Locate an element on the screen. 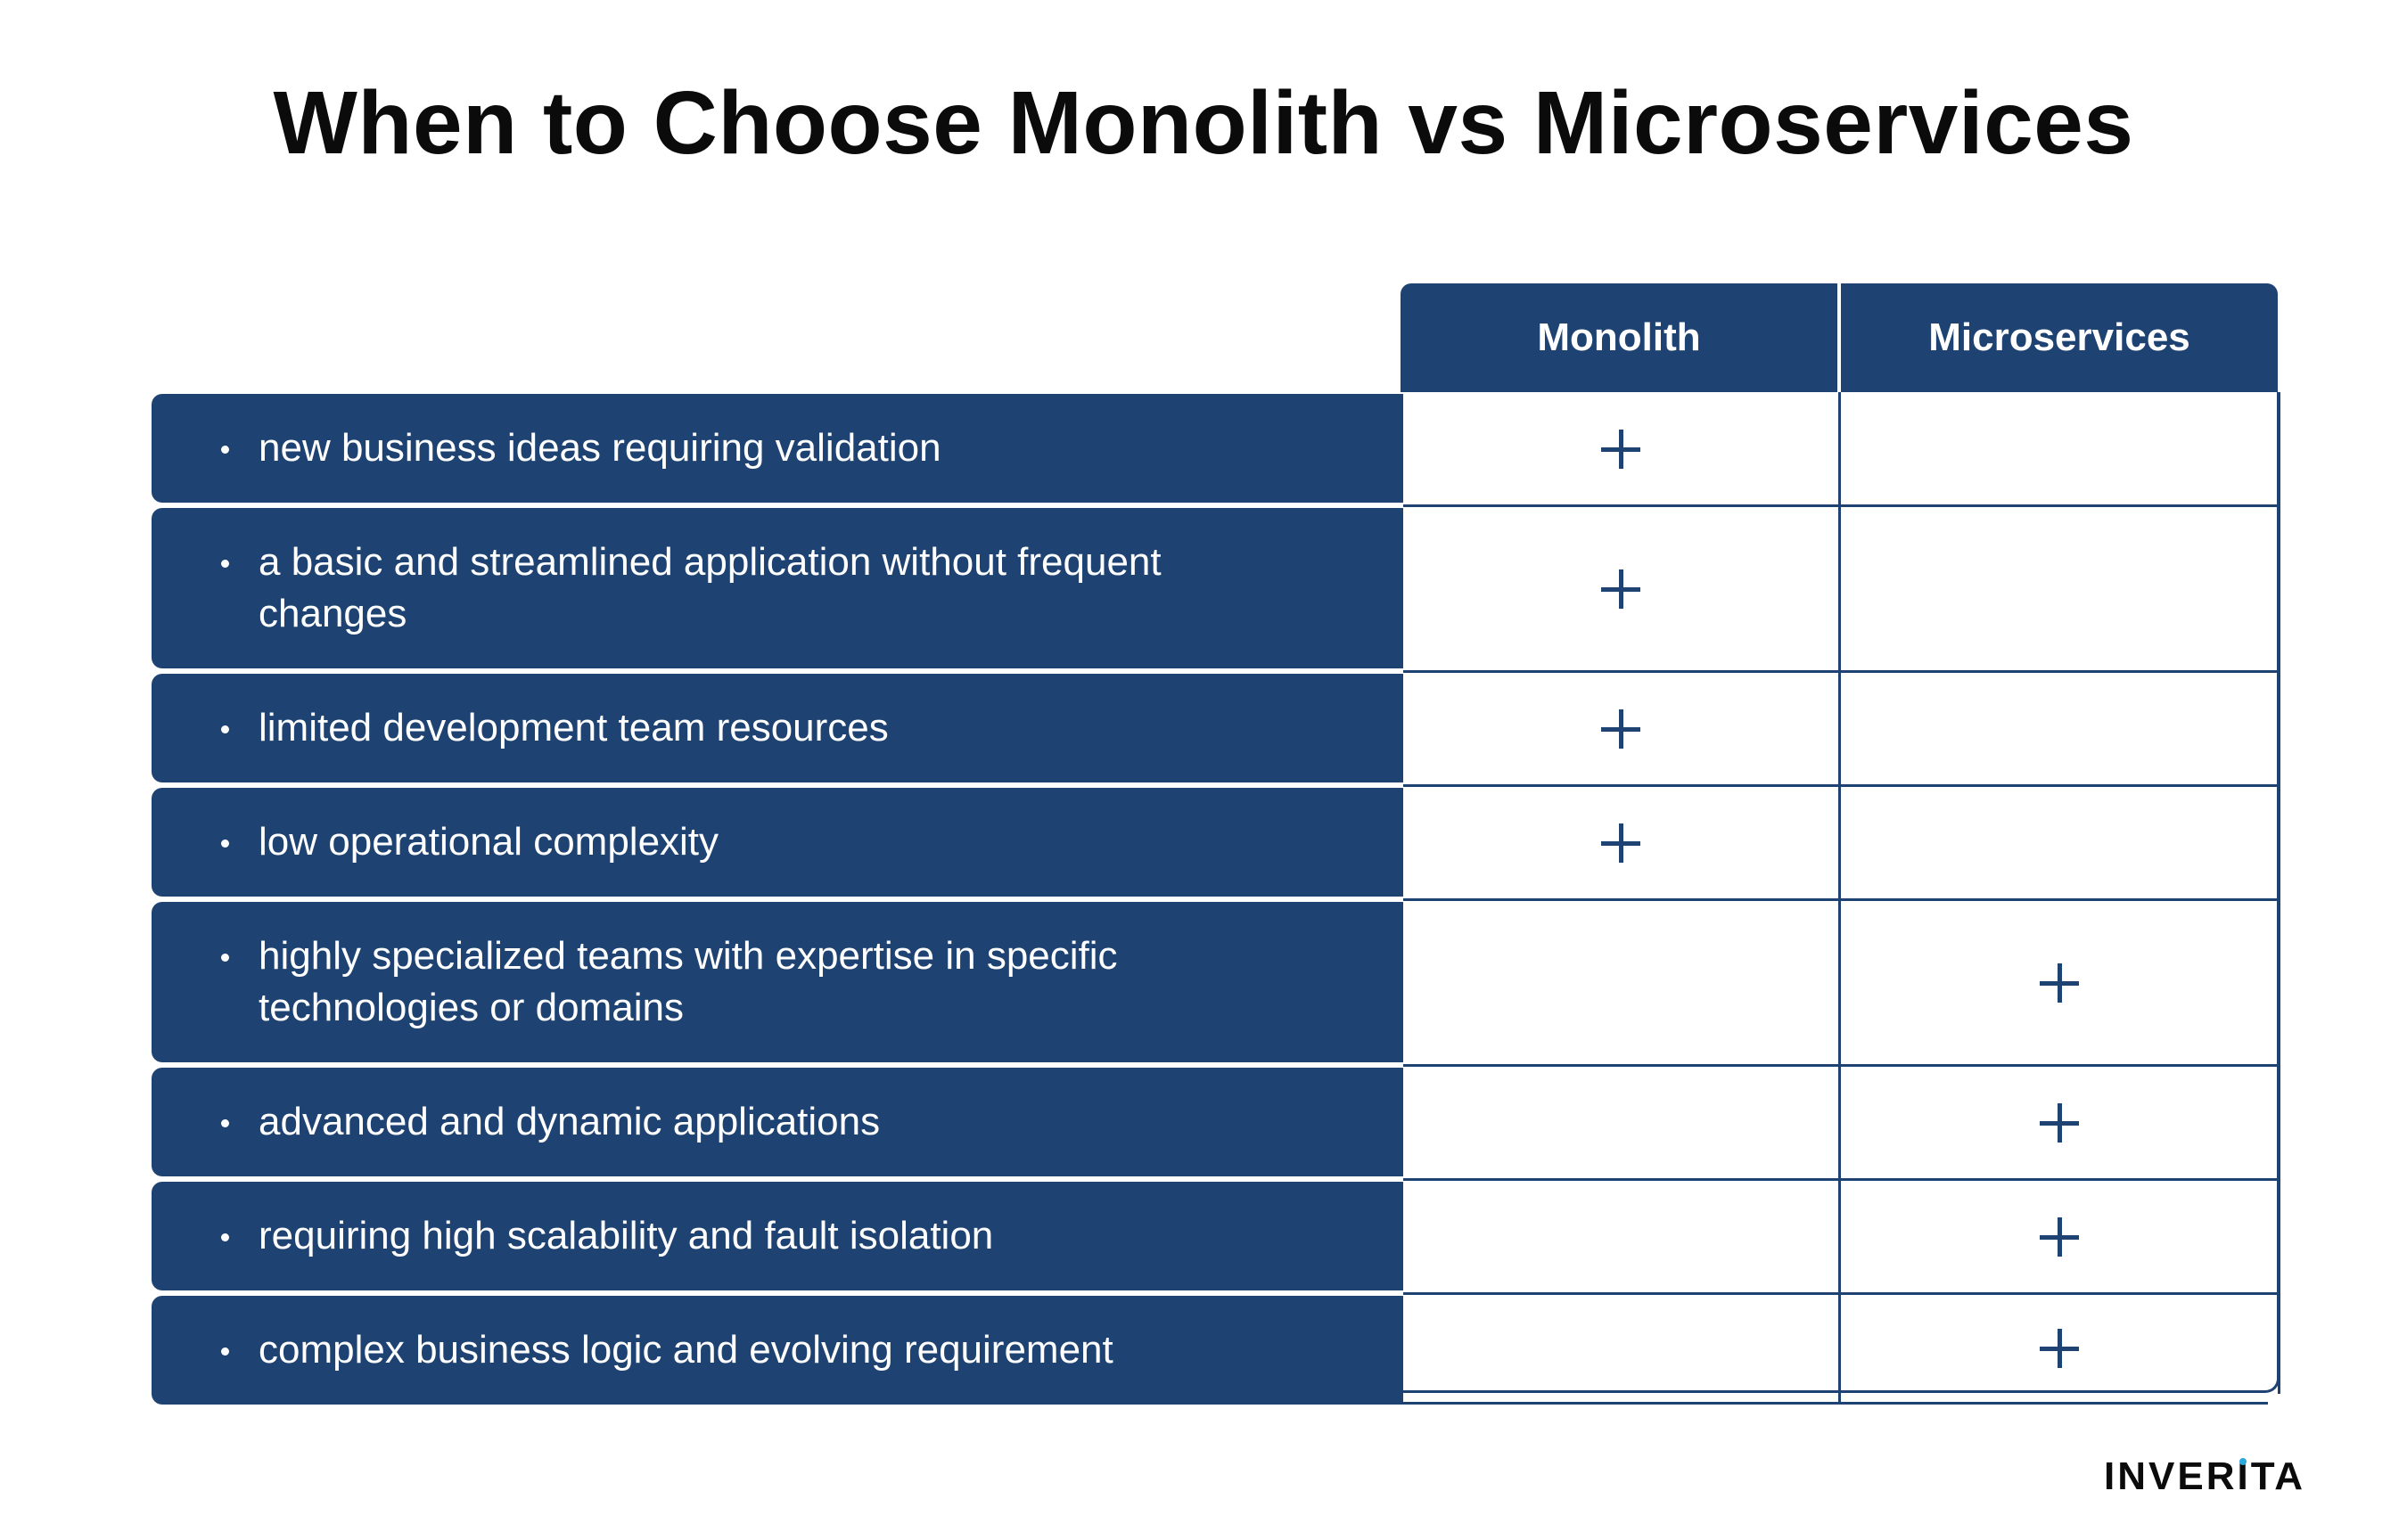  row-label-text: new business ideas requiring validation is located at coordinates (581, 448).